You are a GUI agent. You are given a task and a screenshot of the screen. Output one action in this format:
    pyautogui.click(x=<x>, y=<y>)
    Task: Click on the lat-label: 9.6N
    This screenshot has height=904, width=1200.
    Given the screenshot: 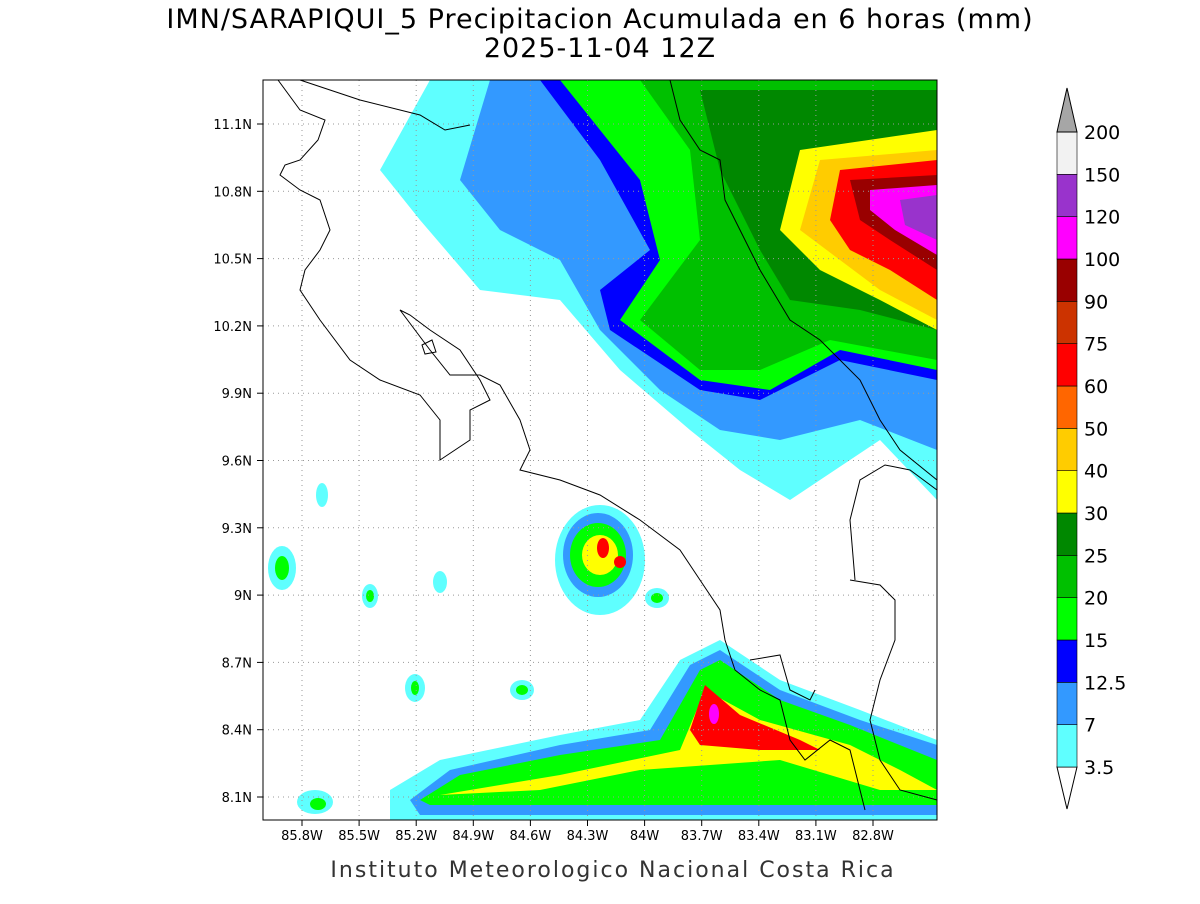 What is the action you would take?
    pyautogui.click(x=237, y=462)
    